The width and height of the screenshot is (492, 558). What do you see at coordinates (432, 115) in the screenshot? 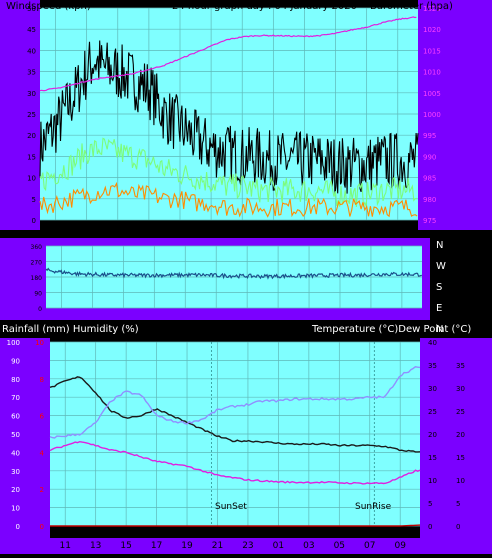
I see `wind-right-tick-label: 1000` at bounding box center [432, 115].